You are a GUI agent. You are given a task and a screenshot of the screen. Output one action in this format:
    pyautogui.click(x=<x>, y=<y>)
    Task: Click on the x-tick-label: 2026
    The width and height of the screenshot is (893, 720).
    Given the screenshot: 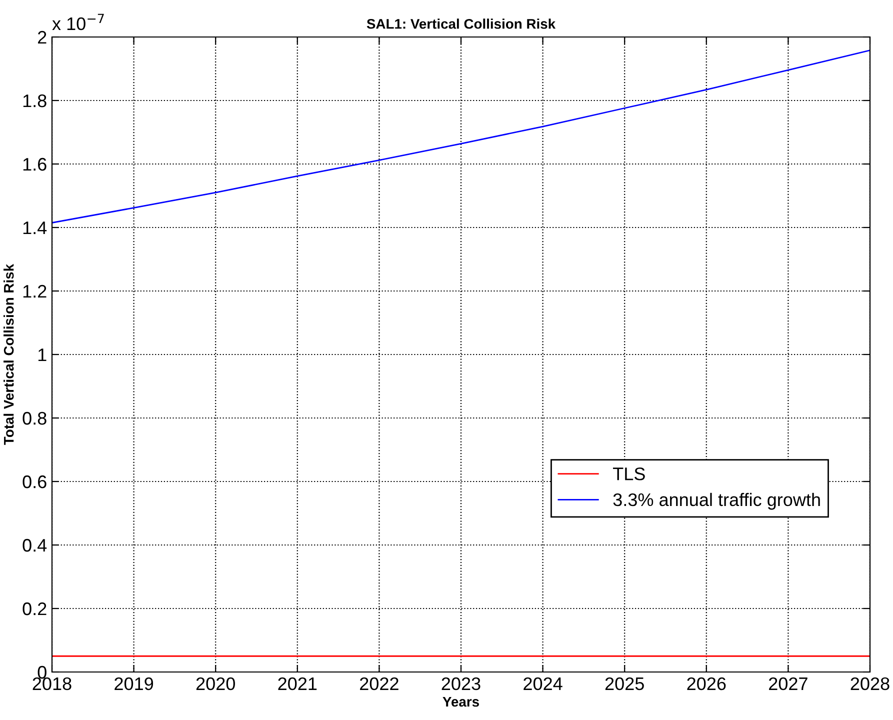 What is the action you would take?
    pyautogui.click(x=706, y=683)
    